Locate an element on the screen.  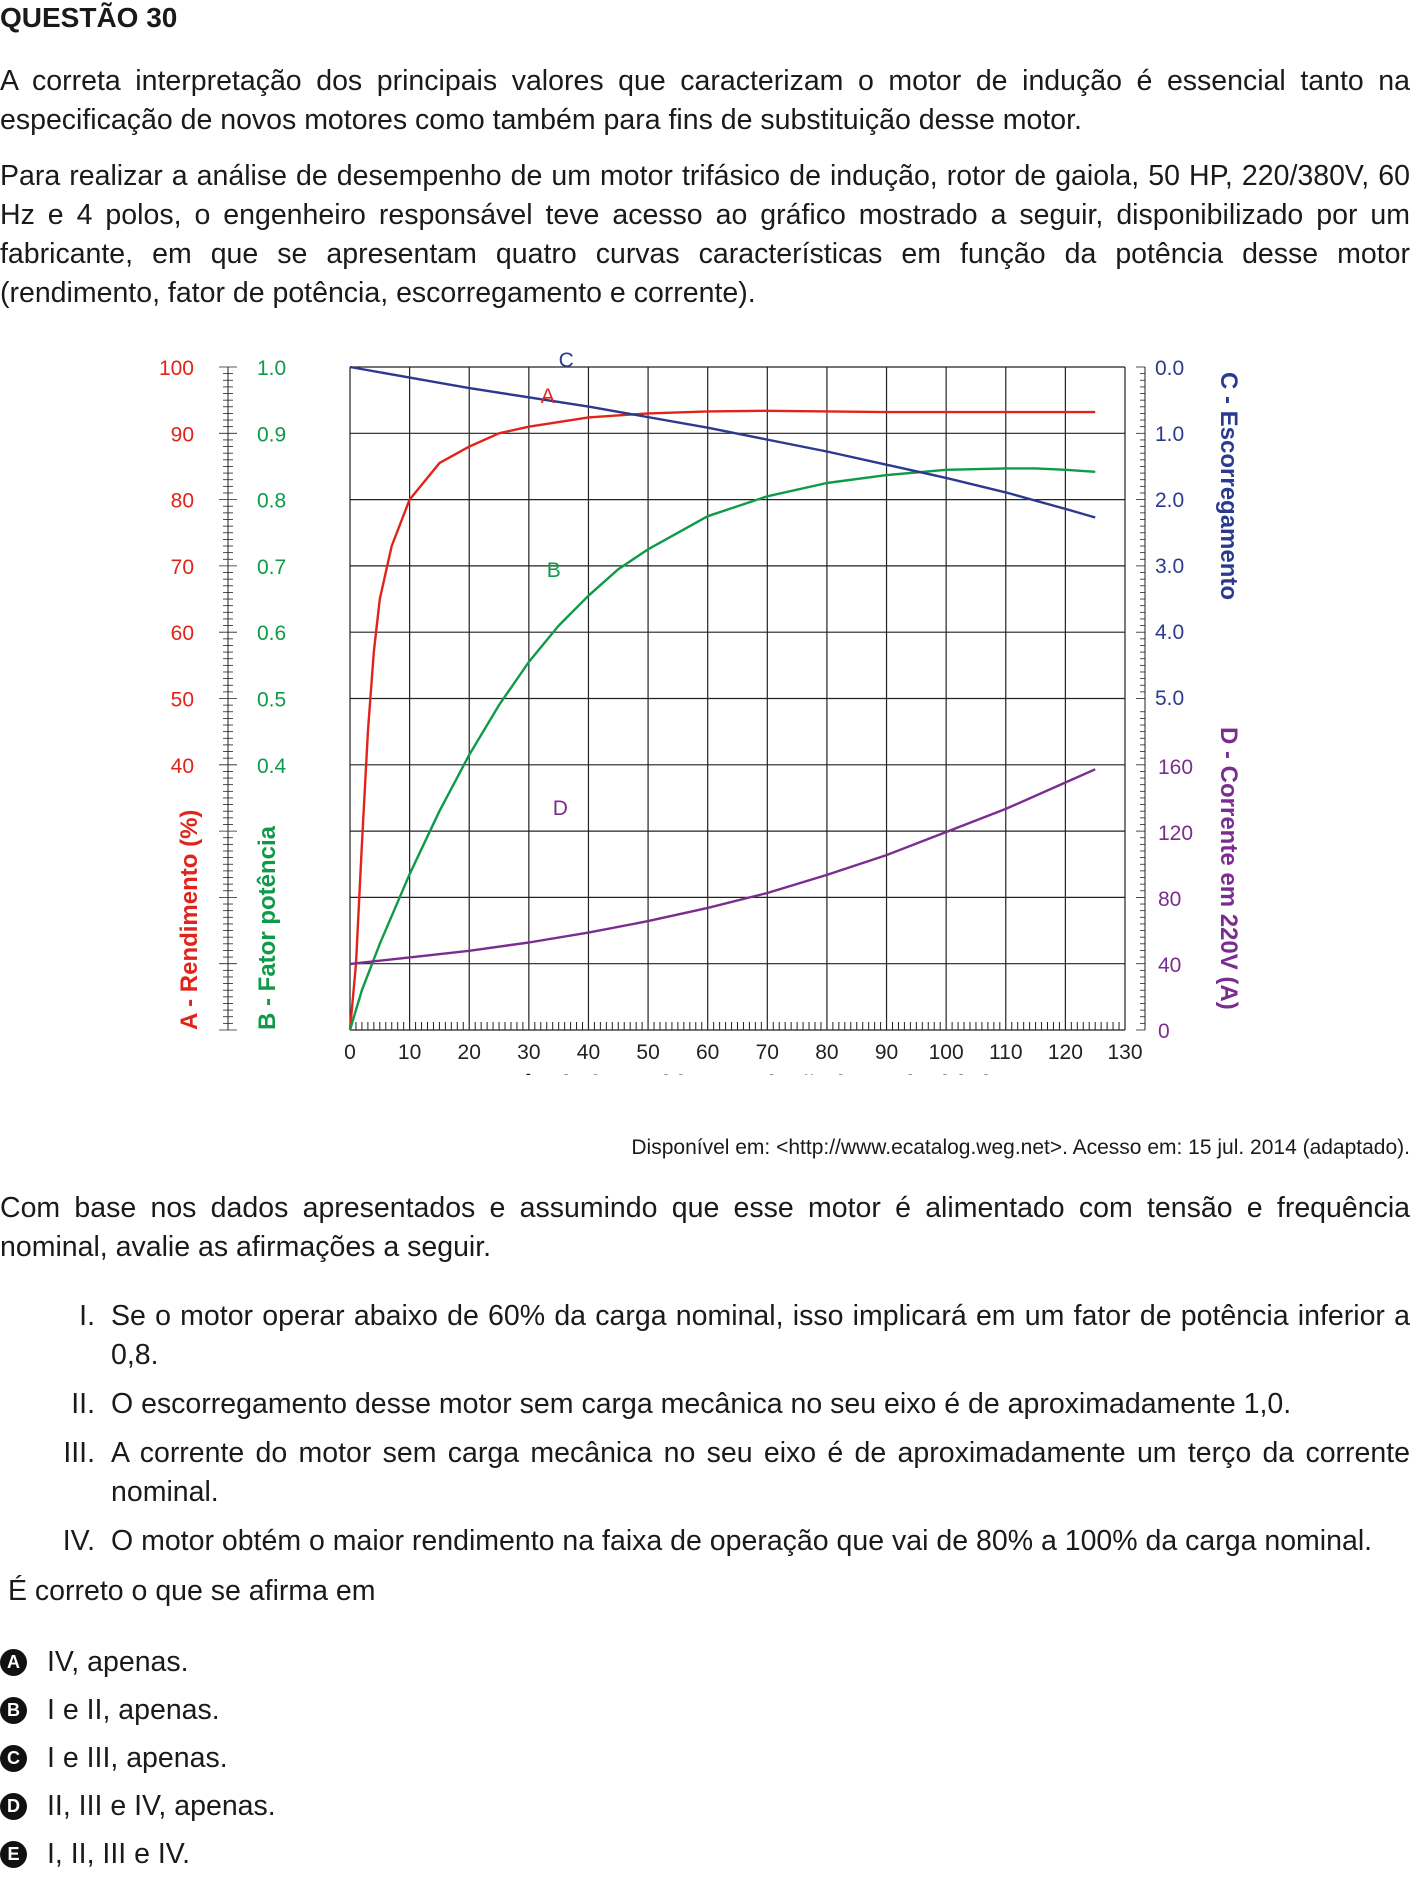
x-tick-label: 80 is located at coordinates (826, 1052).